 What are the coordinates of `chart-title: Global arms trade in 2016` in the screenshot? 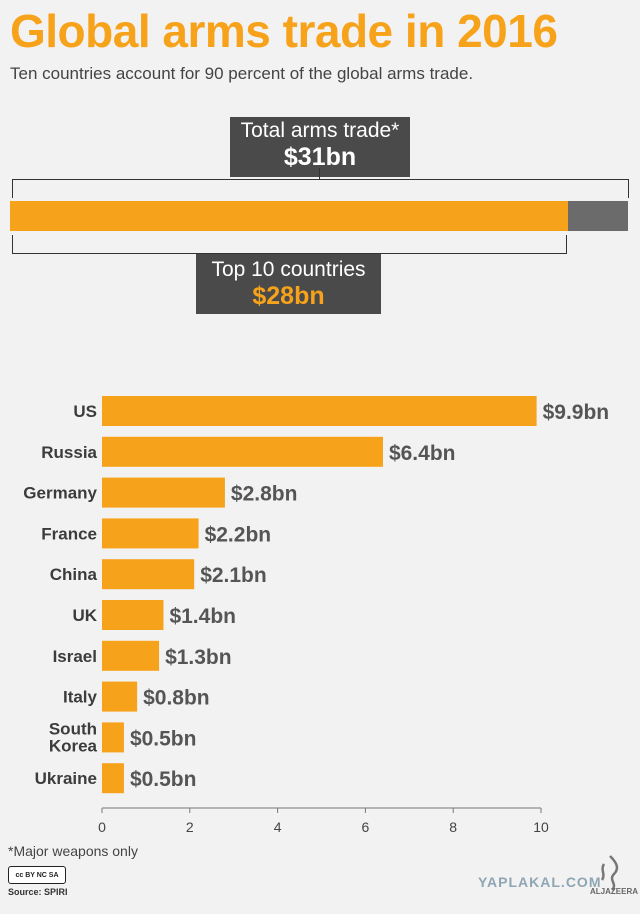 It's located at (284, 31).